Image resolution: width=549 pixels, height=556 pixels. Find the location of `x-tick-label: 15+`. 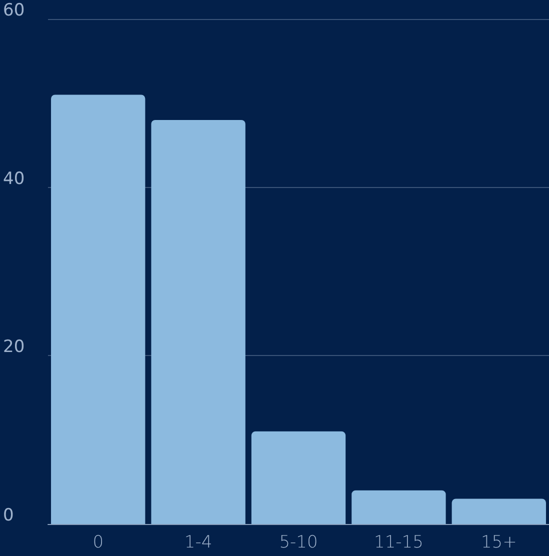

x-tick-label: 15+ is located at coordinates (498, 542).